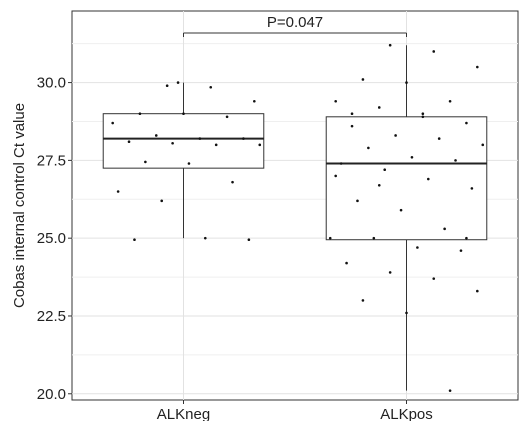 This screenshot has height=421, width=524. I want to click on box-alkpos, so click(406, 178).